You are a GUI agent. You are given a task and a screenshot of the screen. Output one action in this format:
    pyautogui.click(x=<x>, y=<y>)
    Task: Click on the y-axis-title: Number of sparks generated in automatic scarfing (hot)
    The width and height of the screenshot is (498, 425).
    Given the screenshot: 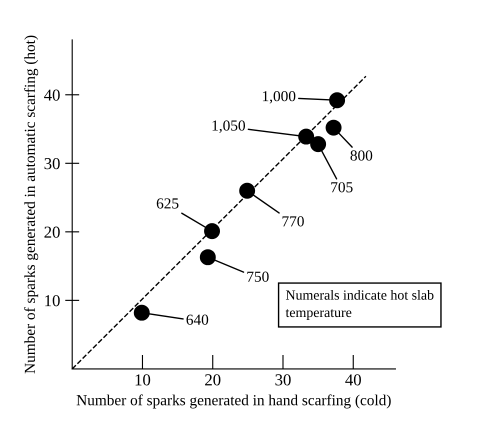 What is the action you would take?
    pyautogui.click(x=31, y=205)
    